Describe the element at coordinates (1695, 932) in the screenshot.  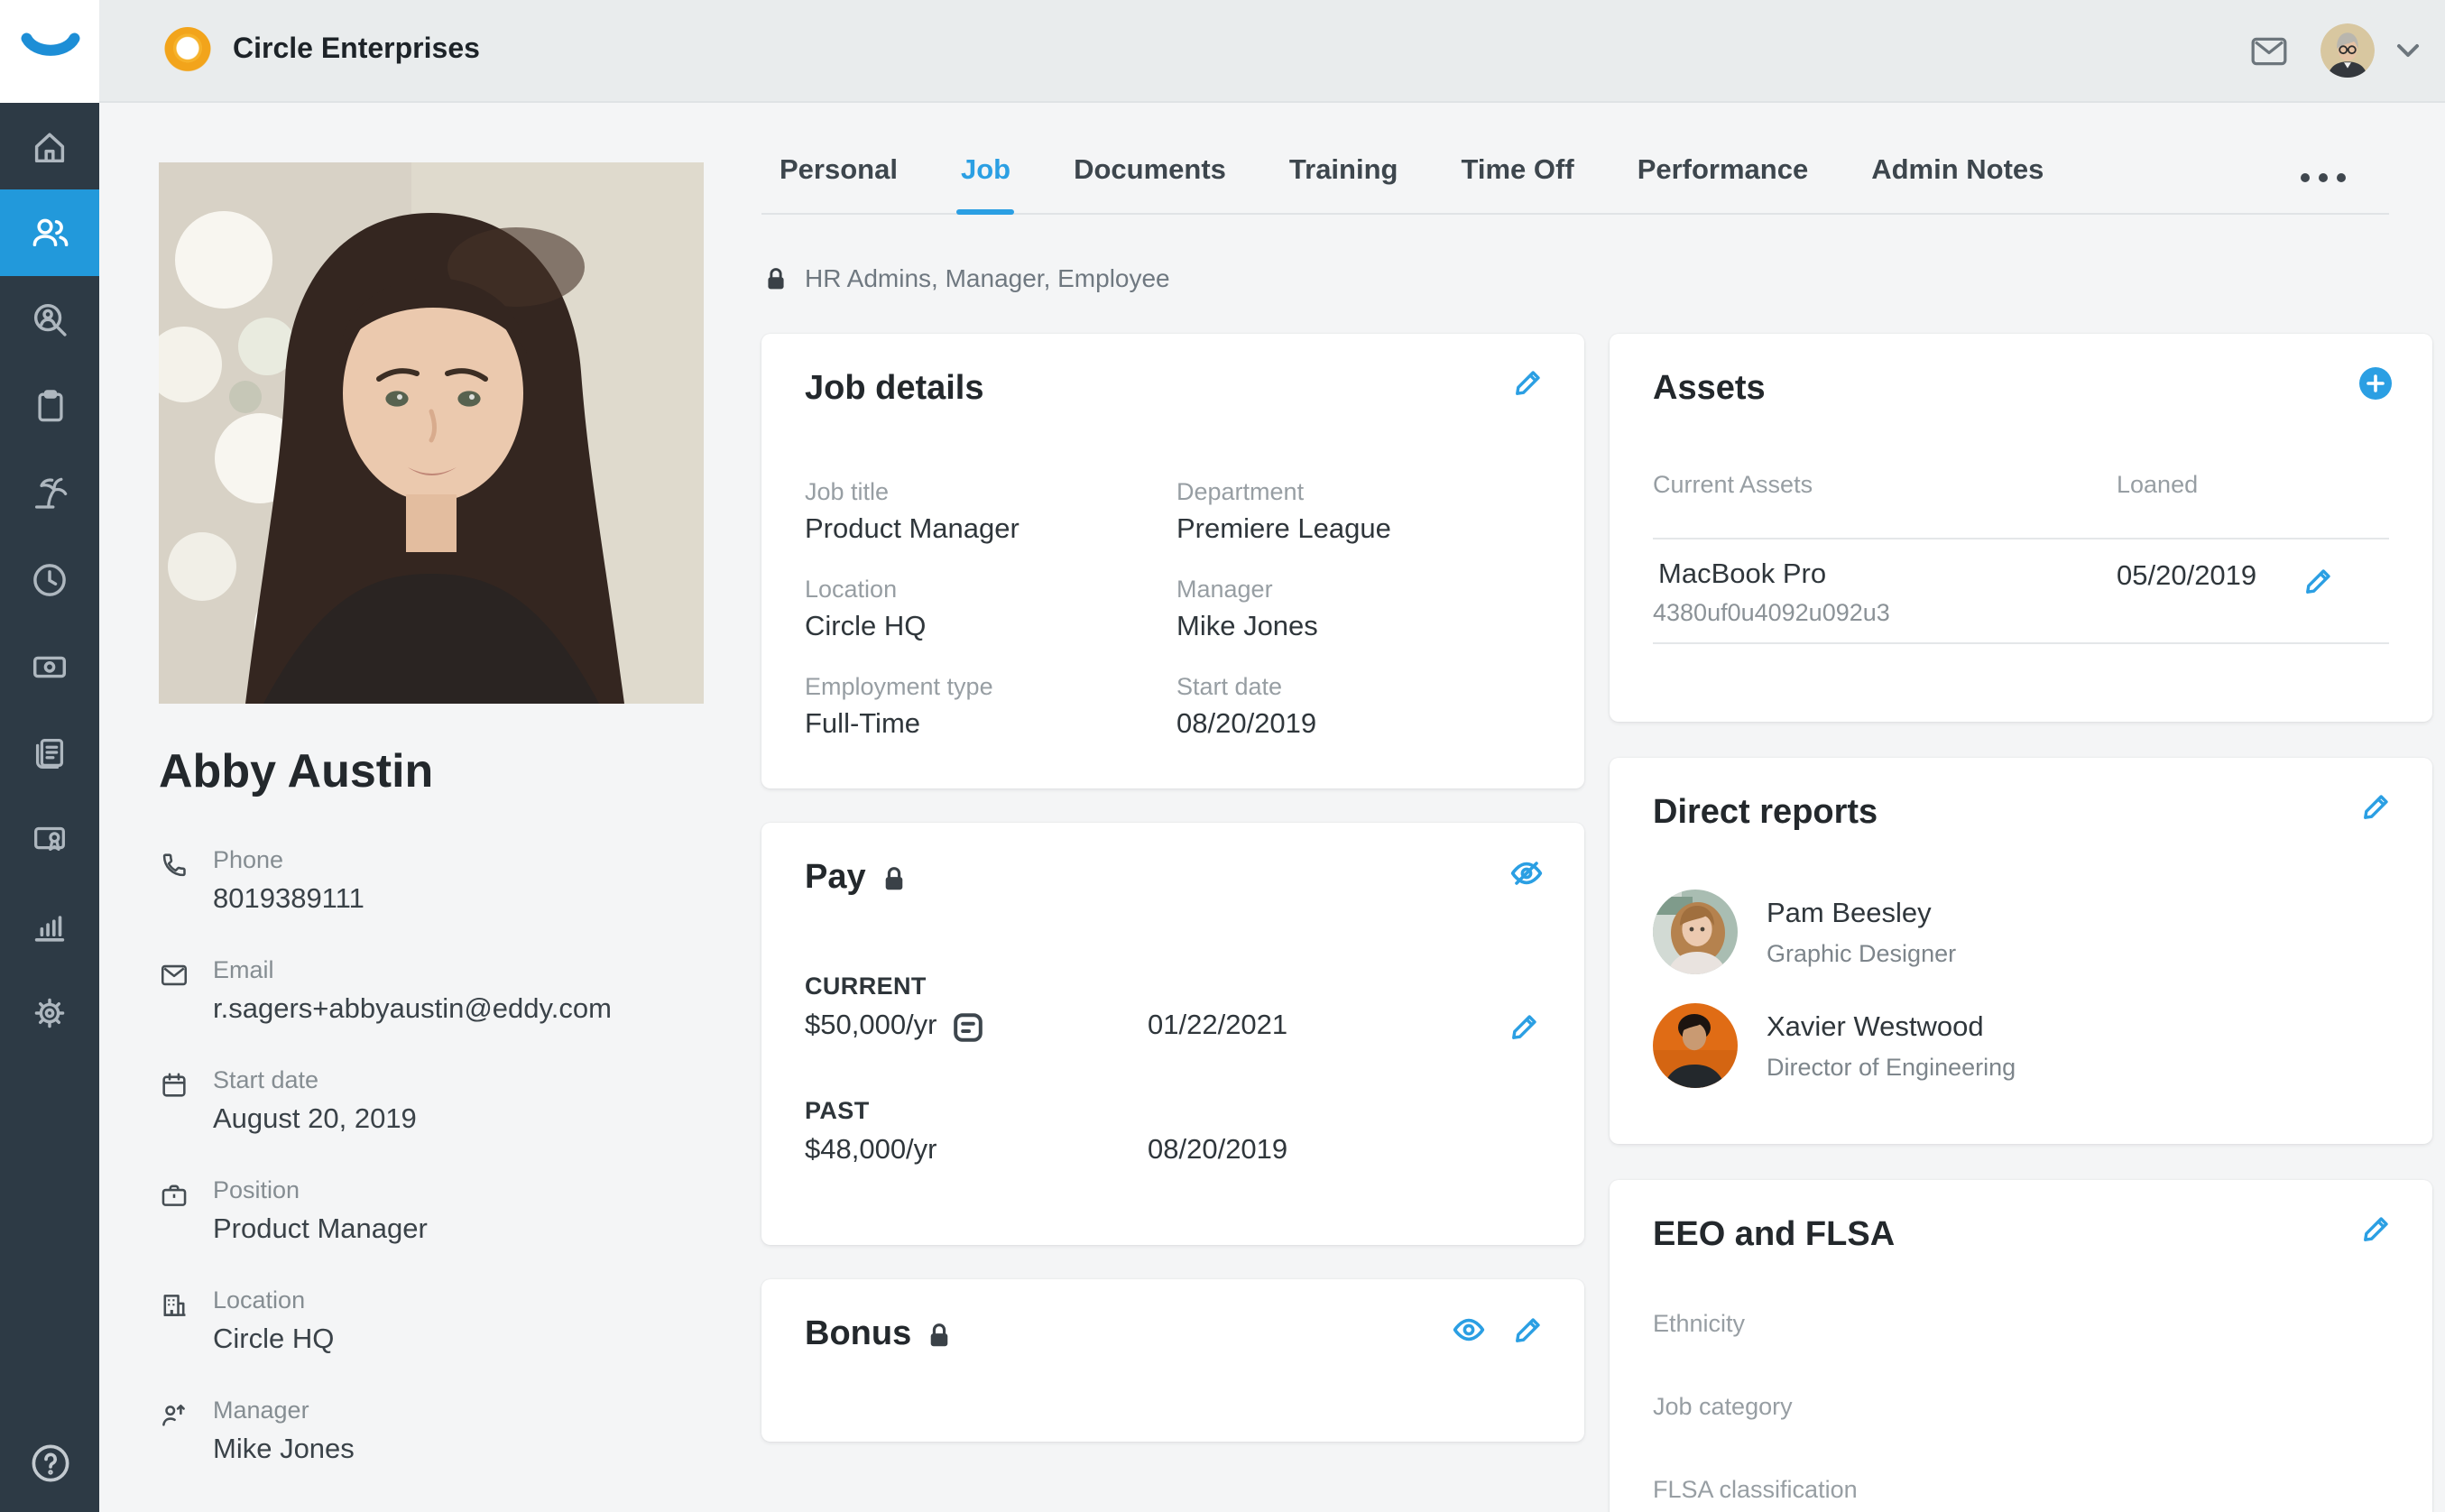
I see `avatar` at that location.